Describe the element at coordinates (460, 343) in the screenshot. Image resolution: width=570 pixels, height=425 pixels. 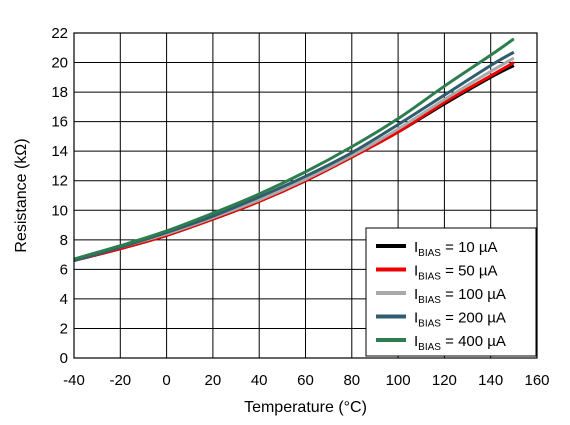
I see `legend-label-5: IBIAS = 400 µA` at that location.